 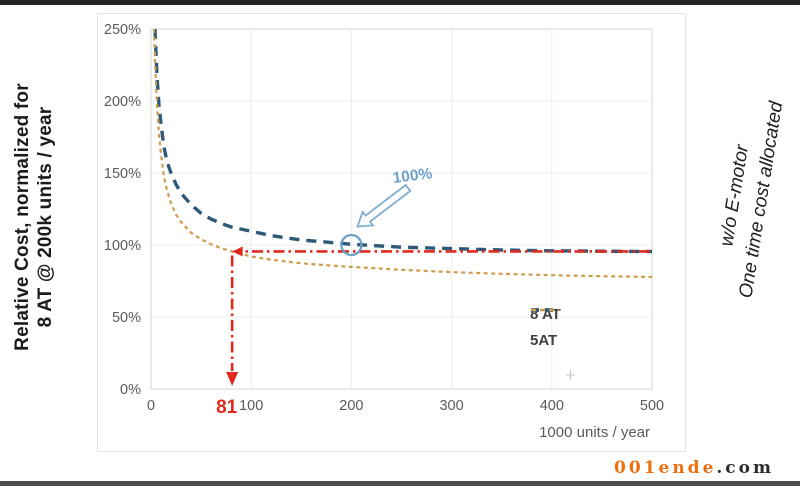 I want to click on cursor-cross-icon, so click(x=570, y=375).